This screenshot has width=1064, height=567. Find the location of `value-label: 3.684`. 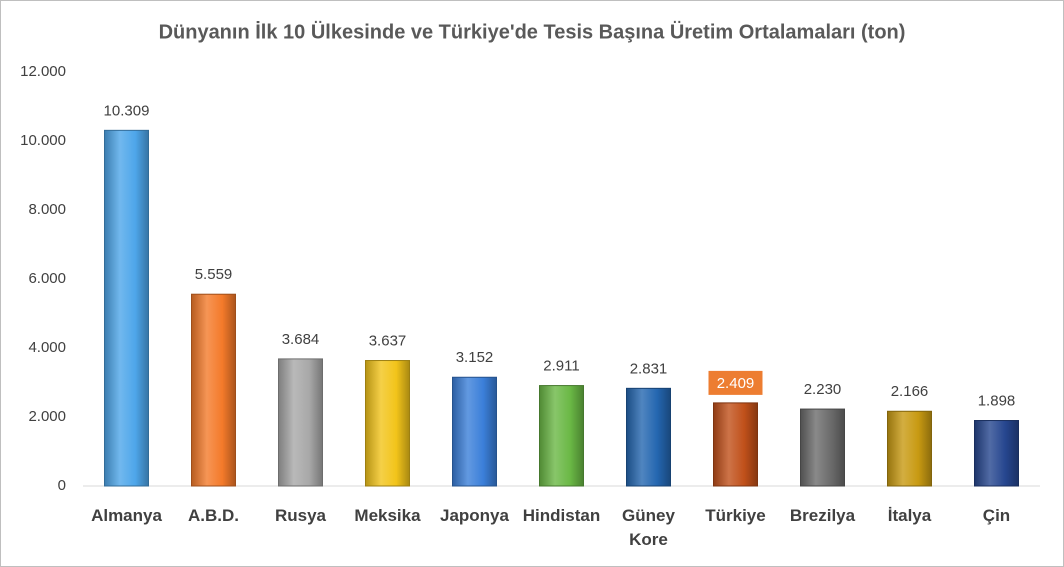

value-label: 3.684 is located at coordinates (301, 339).